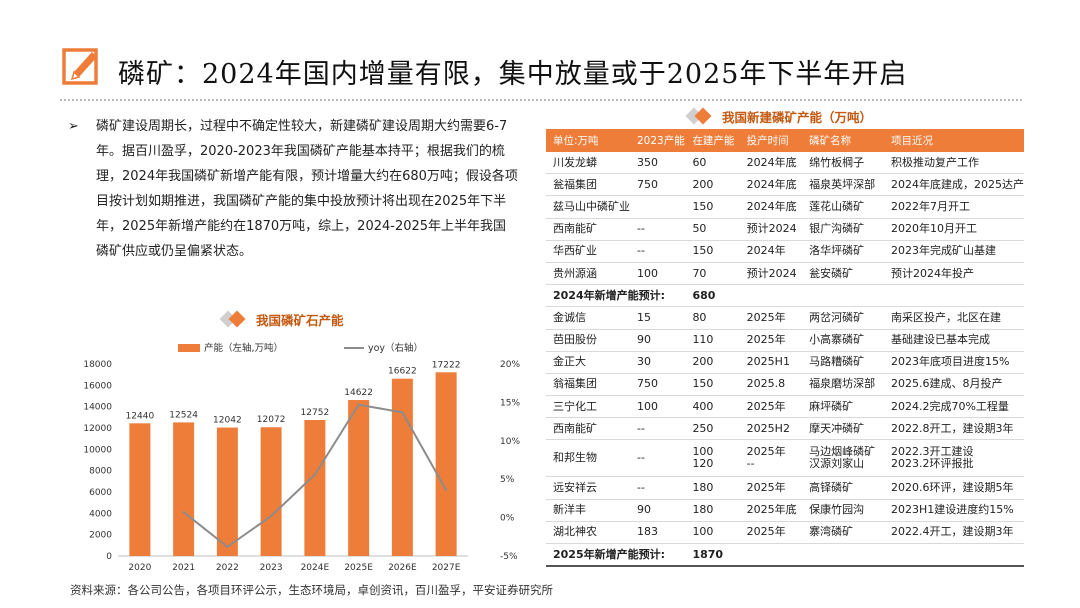  I want to click on table-cell: 2024年底建成，2025达产, so click(953, 185).